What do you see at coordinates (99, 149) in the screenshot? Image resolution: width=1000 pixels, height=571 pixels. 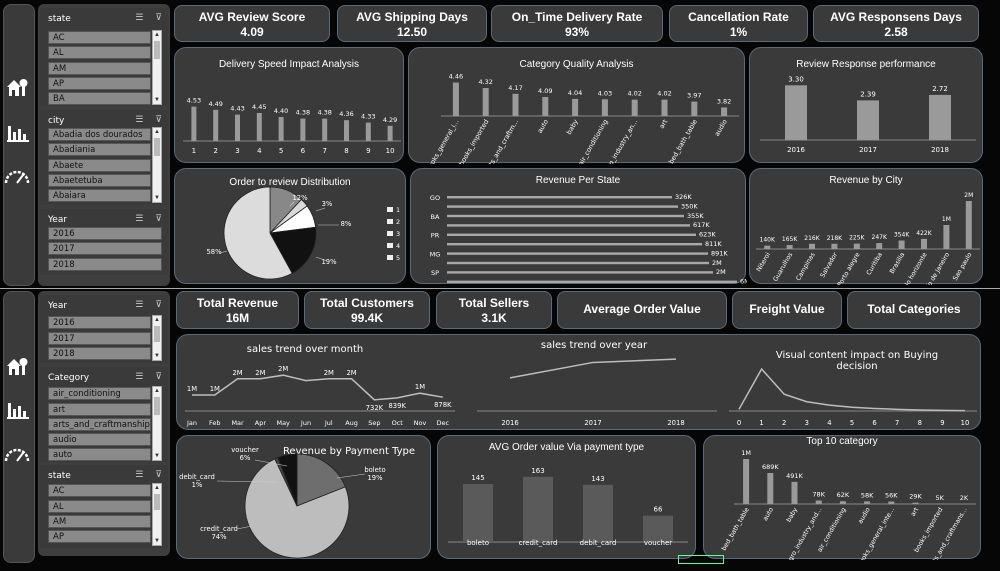 I see `slicer-item: Abadiania` at bounding box center [99, 149].